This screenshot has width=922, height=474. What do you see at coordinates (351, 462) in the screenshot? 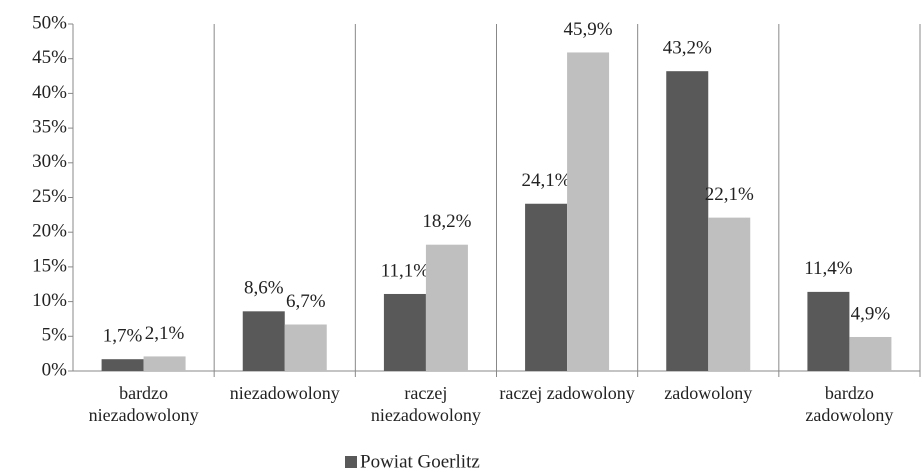
I see `legend-swatch` at bounding box center [351, 462].